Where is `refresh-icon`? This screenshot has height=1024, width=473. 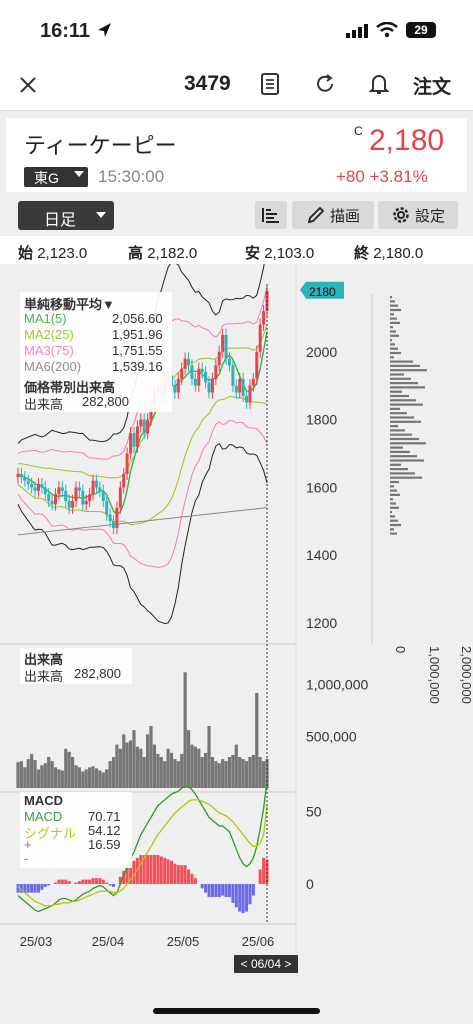
refresh-icon is located at coordinates (325, 84).